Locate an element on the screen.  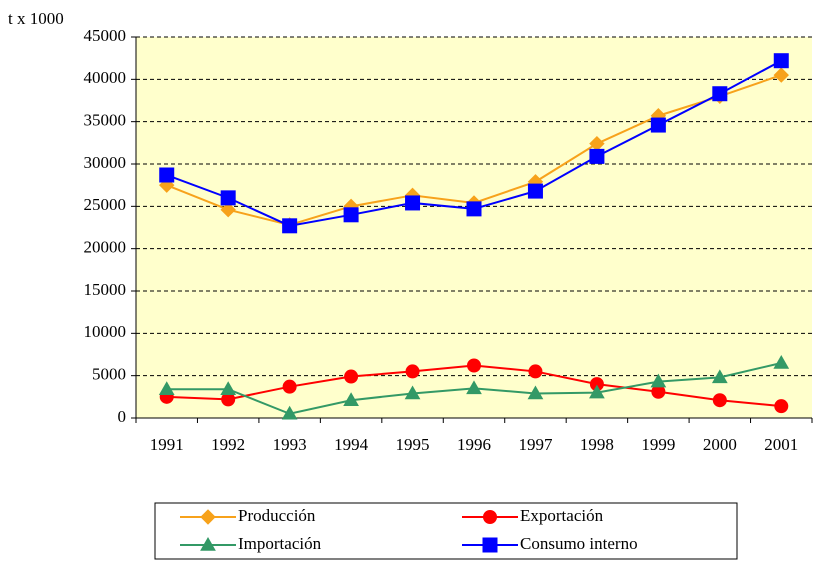
x-tick-label: 1995 is located at coordinates (413, 444).